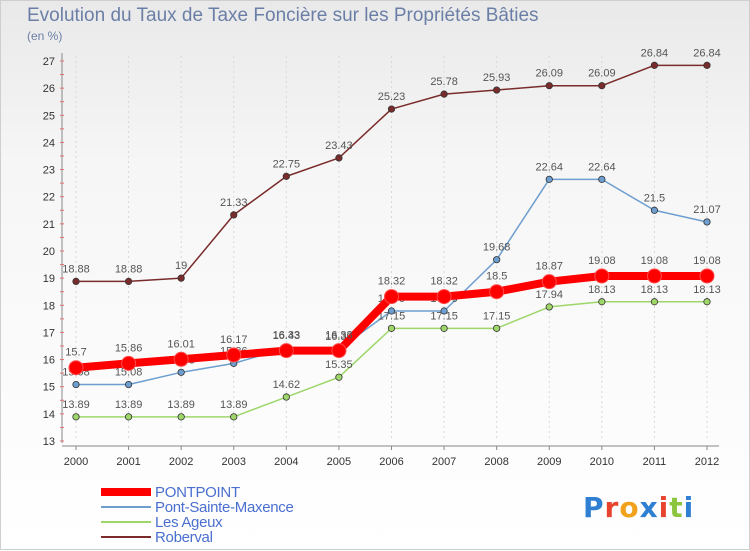 The width and height of the screenshot is (750, 551). I want to click on data-label-roberval: 25.78, so click(444, 82).